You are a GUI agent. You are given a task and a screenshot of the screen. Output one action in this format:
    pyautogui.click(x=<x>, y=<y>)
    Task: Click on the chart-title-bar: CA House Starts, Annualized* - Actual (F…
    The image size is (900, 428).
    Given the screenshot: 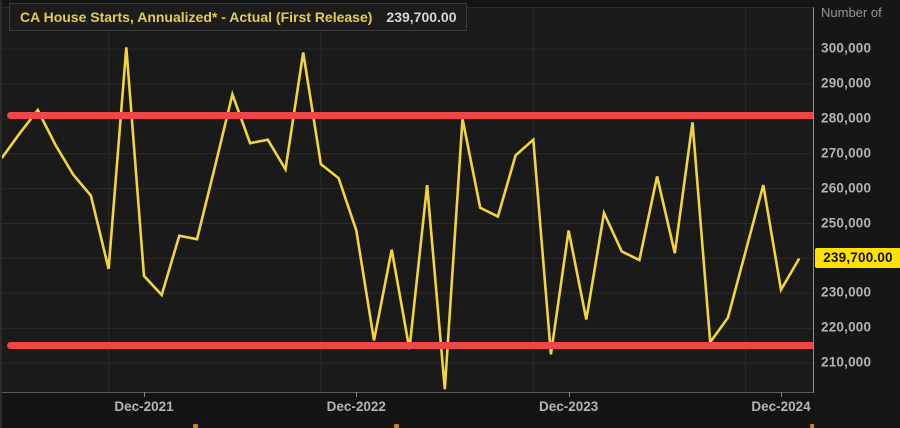 What is the action you would take?
    pyautogui.click(x=238, y=17)
    